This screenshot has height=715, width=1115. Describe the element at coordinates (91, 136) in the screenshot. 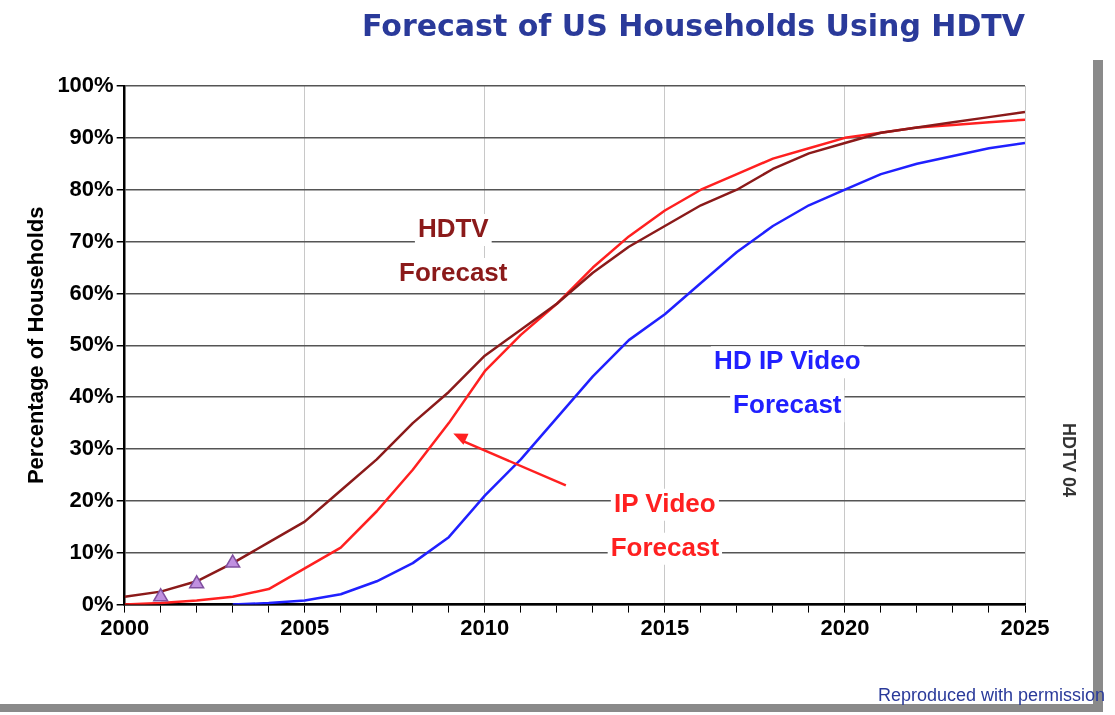

I see `y-tick-label: 90%` at that location.